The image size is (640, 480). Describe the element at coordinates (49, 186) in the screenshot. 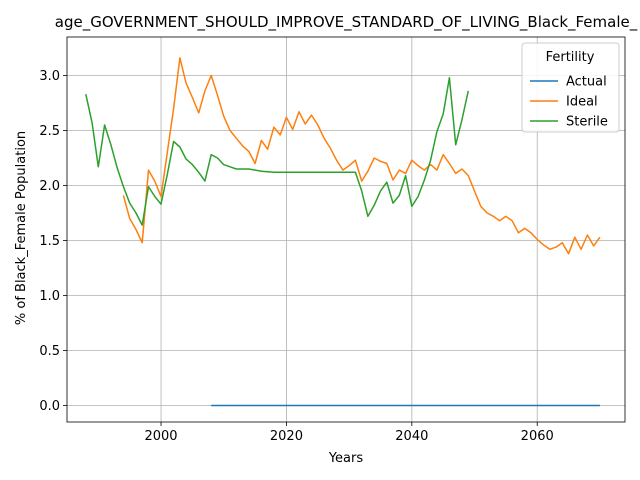

I see `y-tick-label: 2.0` at that location.